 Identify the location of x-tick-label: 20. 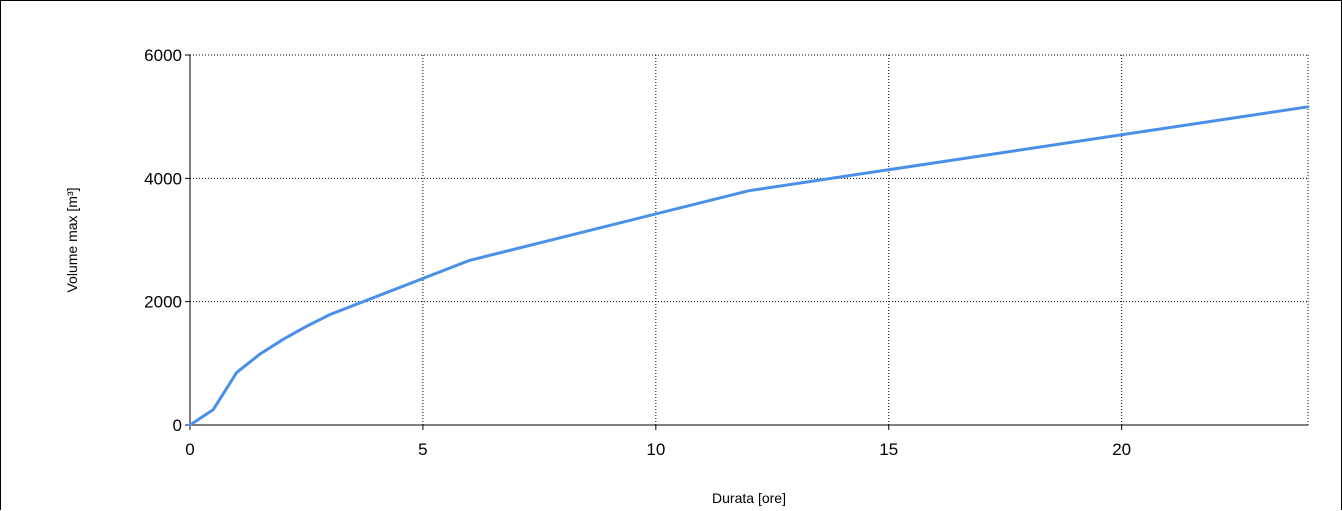
(1121, 449).